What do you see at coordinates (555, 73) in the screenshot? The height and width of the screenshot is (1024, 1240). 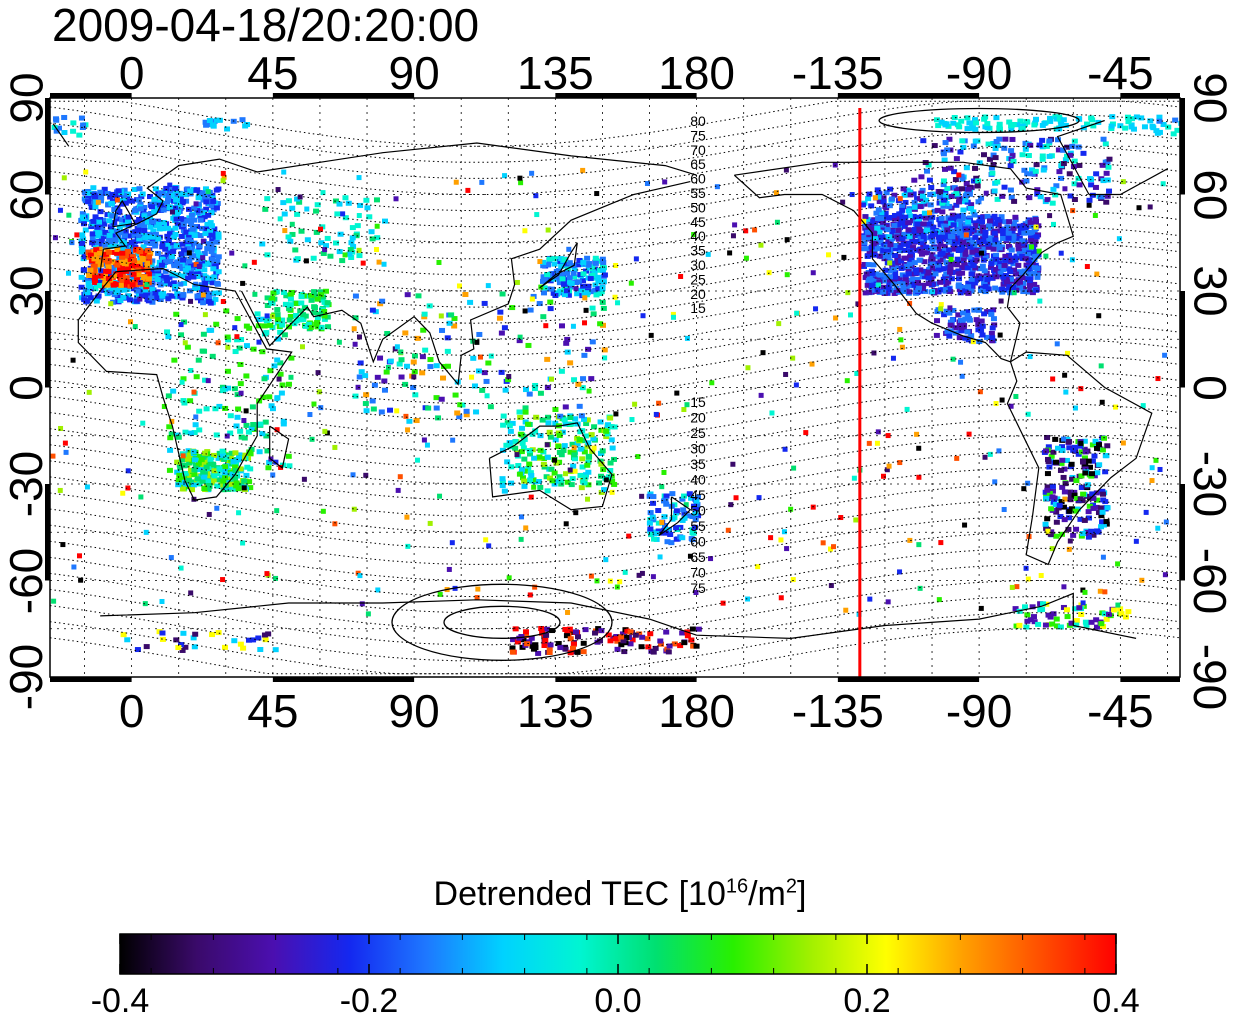 I see `top-axis-tick-label: 135` at bounding box center [555, 73].